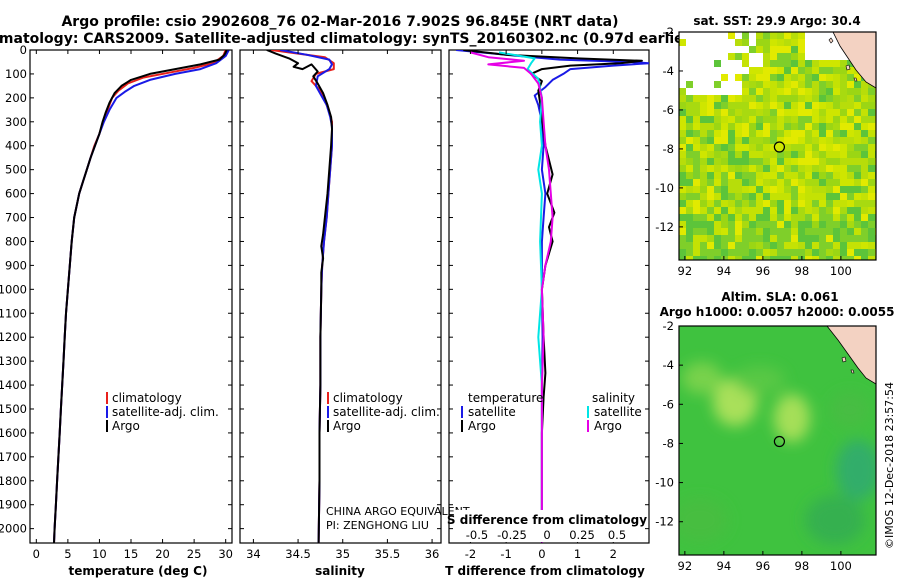 This screenshot has width=900, height=580. What do you see at coordinates (848, 365) in the screenshot?
I see `islands` at bounding box center [848, 365].